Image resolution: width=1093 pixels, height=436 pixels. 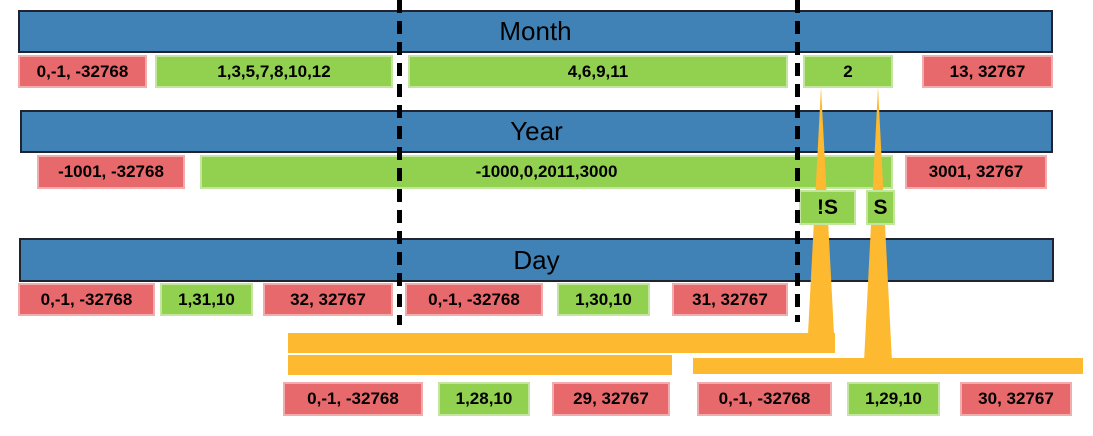 I want to click on month-partition-invalid-high: 13, 32767, so click(x=987, y=71).